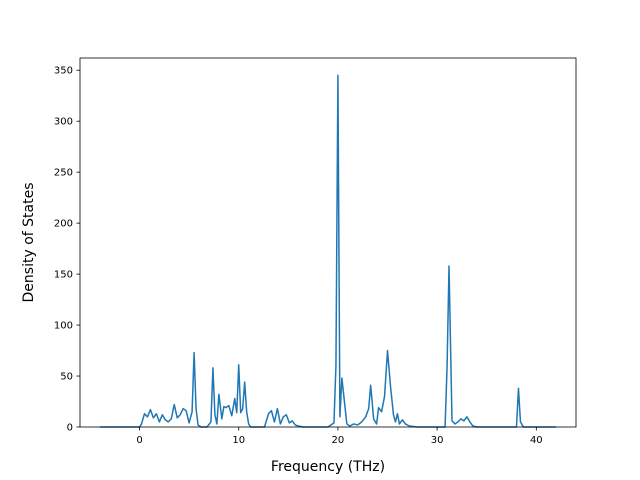  I want to click on y-tick-label: 350, so click(63, 71).